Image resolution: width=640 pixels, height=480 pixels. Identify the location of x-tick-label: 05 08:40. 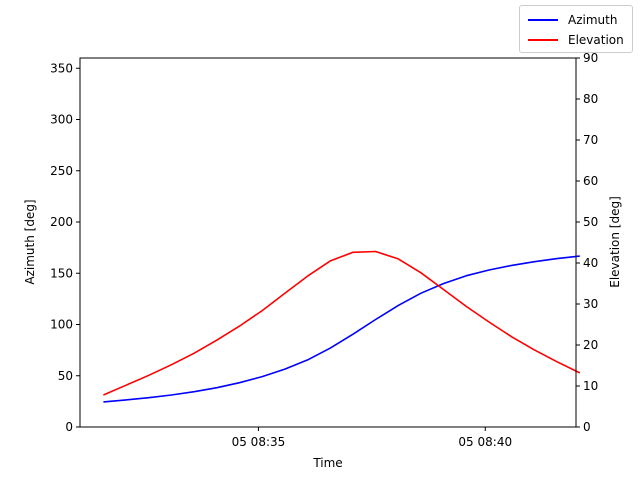
(485, 442).